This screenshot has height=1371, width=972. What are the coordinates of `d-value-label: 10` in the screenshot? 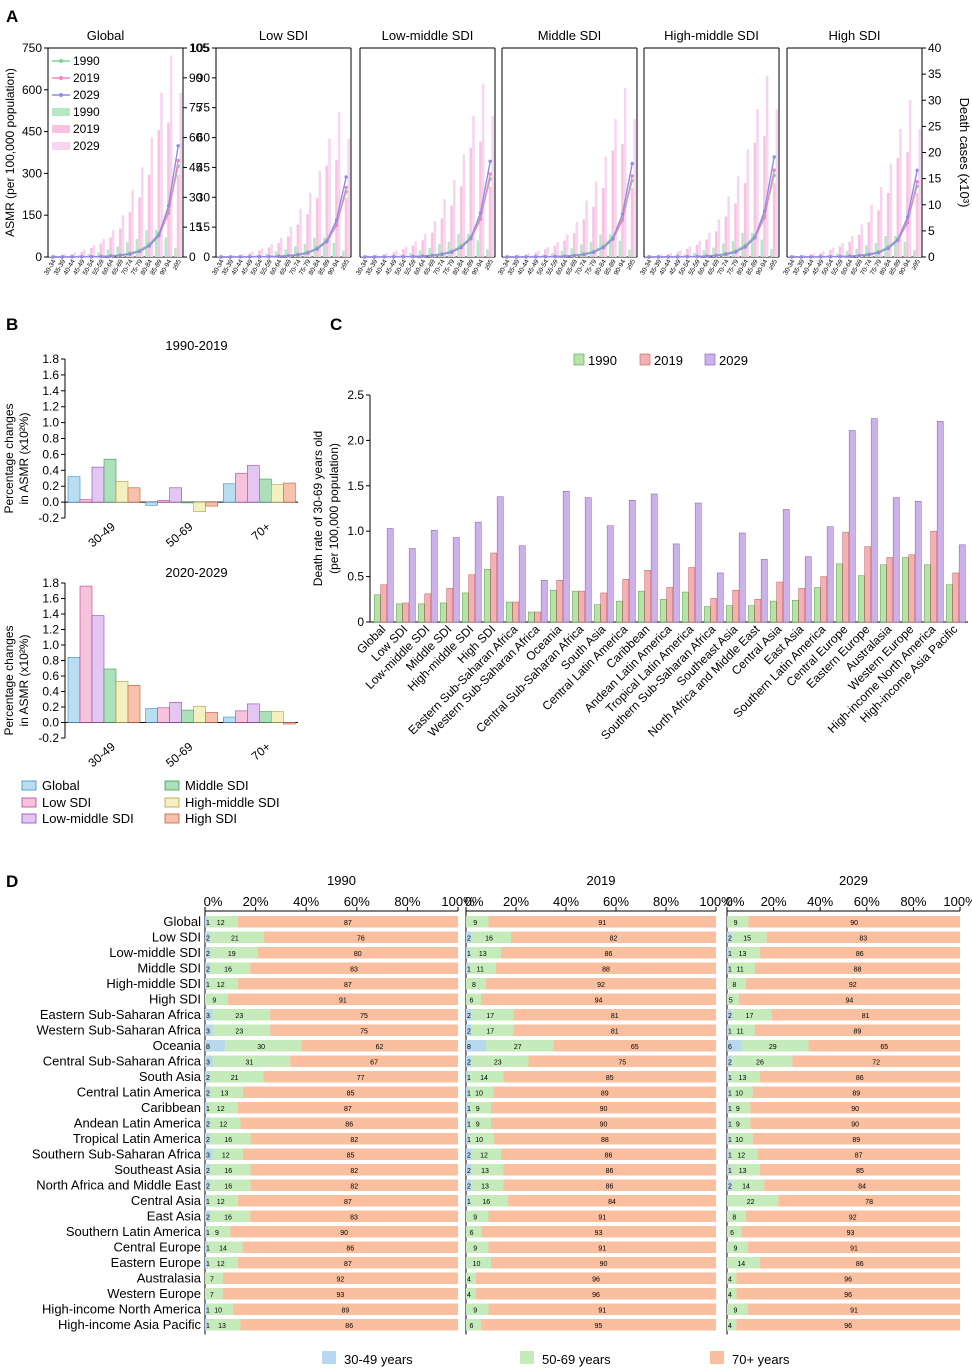 It's located at (477, 1264).